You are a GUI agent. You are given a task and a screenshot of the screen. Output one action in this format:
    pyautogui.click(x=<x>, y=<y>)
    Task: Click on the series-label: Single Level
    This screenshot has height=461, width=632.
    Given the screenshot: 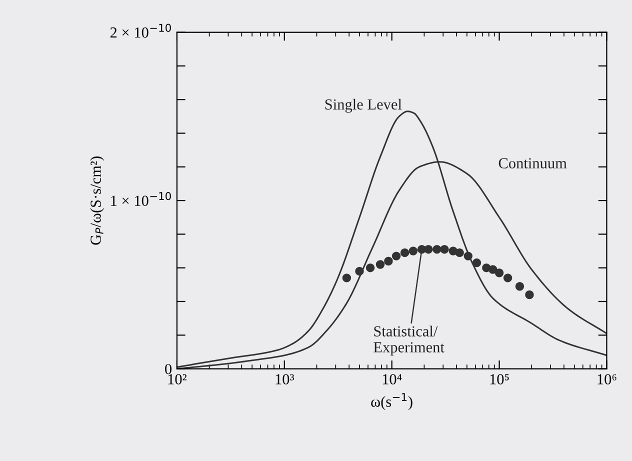 What is the action you would take?
    pyautogui.click(x=363, y=105)
    